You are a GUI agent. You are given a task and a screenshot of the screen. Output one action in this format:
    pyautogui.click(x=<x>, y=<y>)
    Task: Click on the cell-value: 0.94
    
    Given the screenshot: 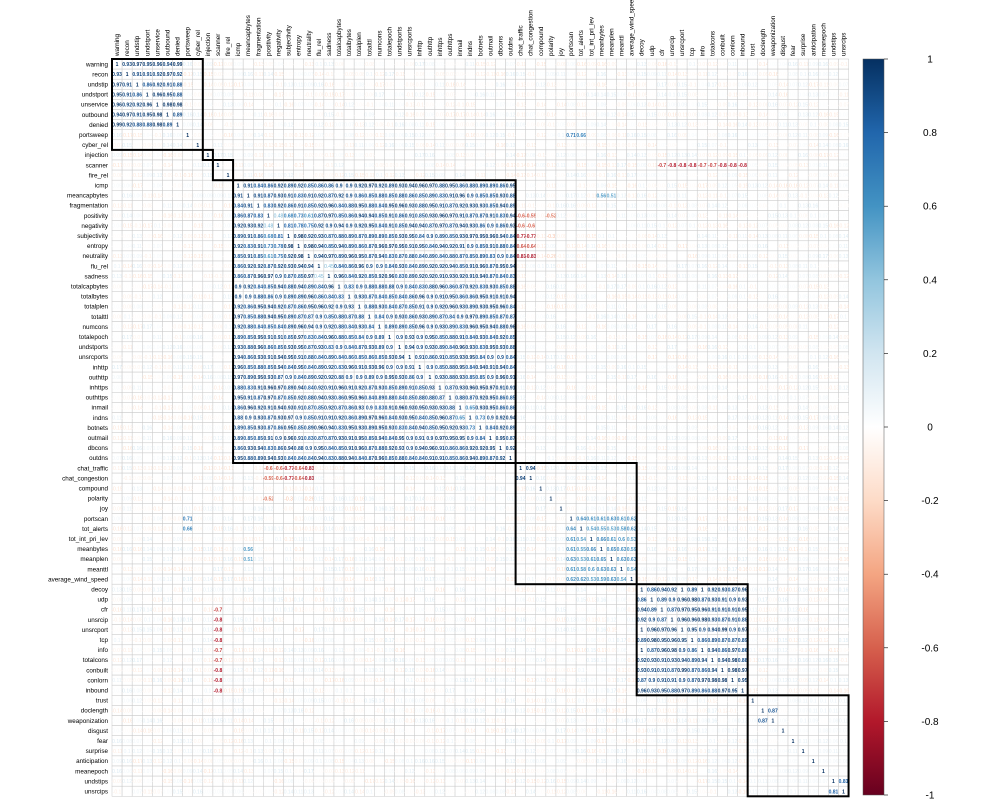 What is the action you would take?
    pyautogui.click(x=339, y=227)
    